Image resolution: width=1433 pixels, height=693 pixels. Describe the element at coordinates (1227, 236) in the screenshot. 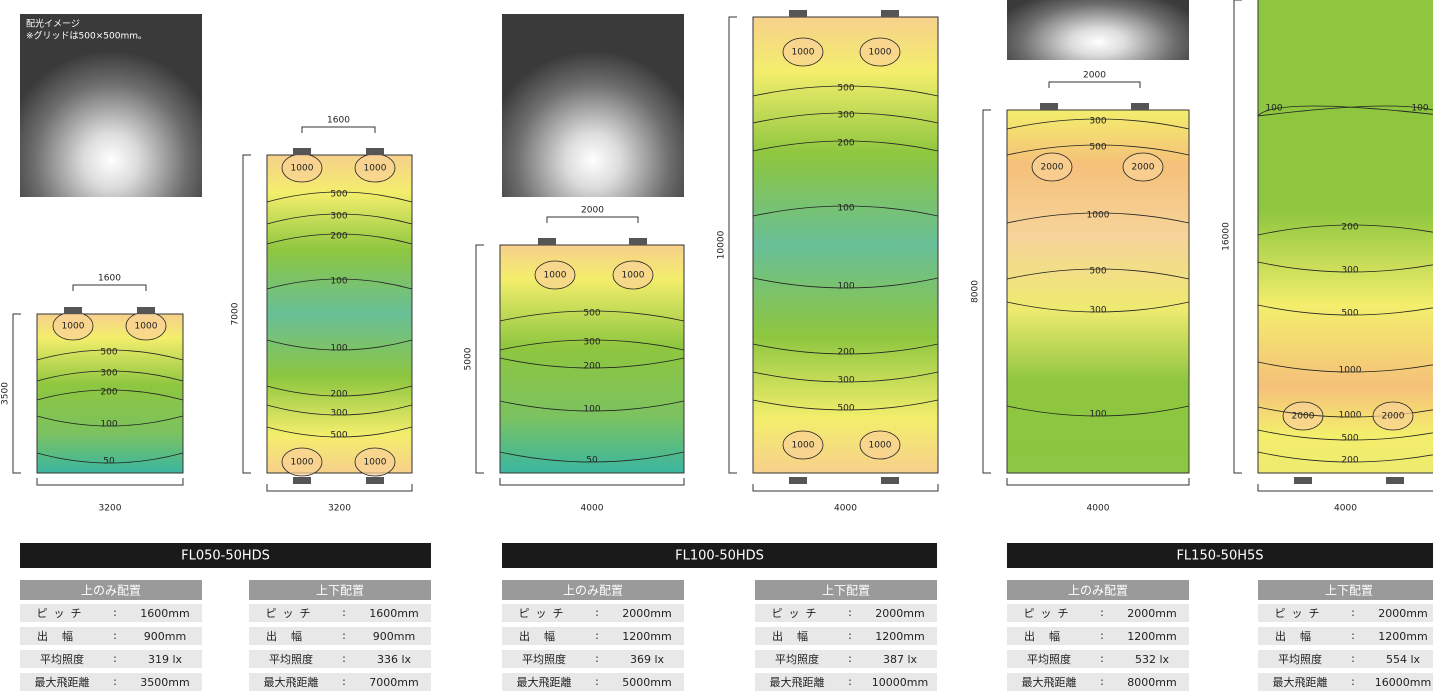

I see `height-label: 16000` at that location.